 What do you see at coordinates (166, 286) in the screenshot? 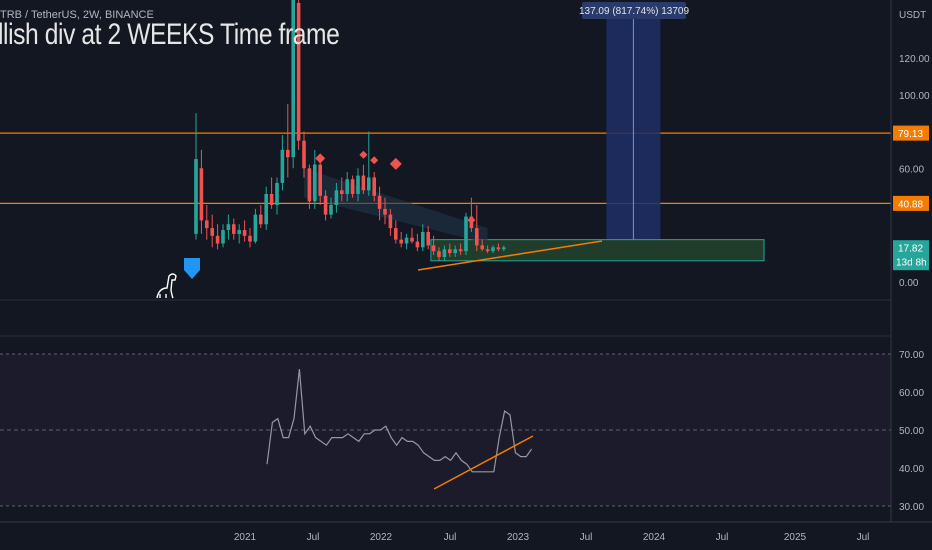
I see `dino-icon` at bounding box center [166, 286].